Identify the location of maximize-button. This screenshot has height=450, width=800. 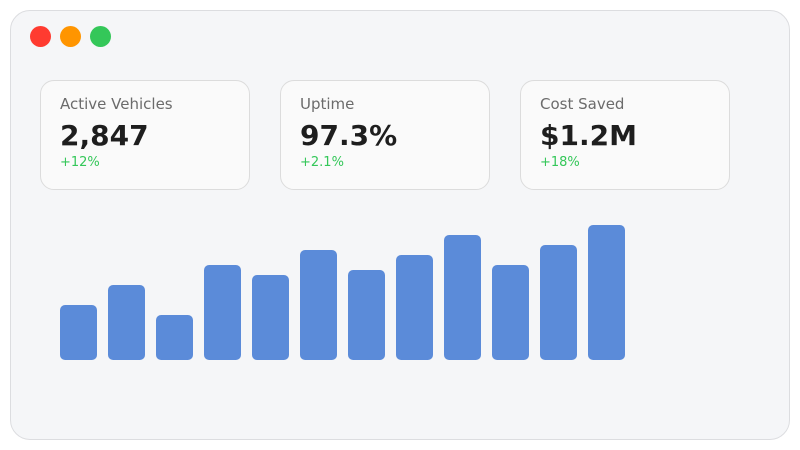
(100, 36).